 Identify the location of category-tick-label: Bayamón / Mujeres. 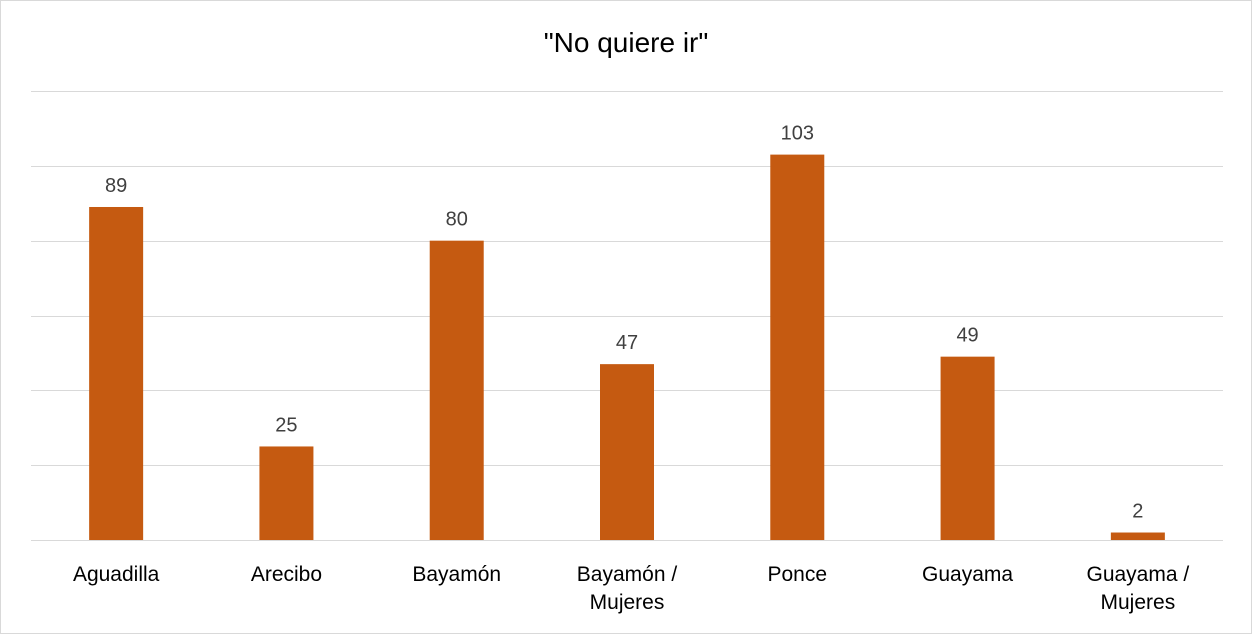
(627, 588).